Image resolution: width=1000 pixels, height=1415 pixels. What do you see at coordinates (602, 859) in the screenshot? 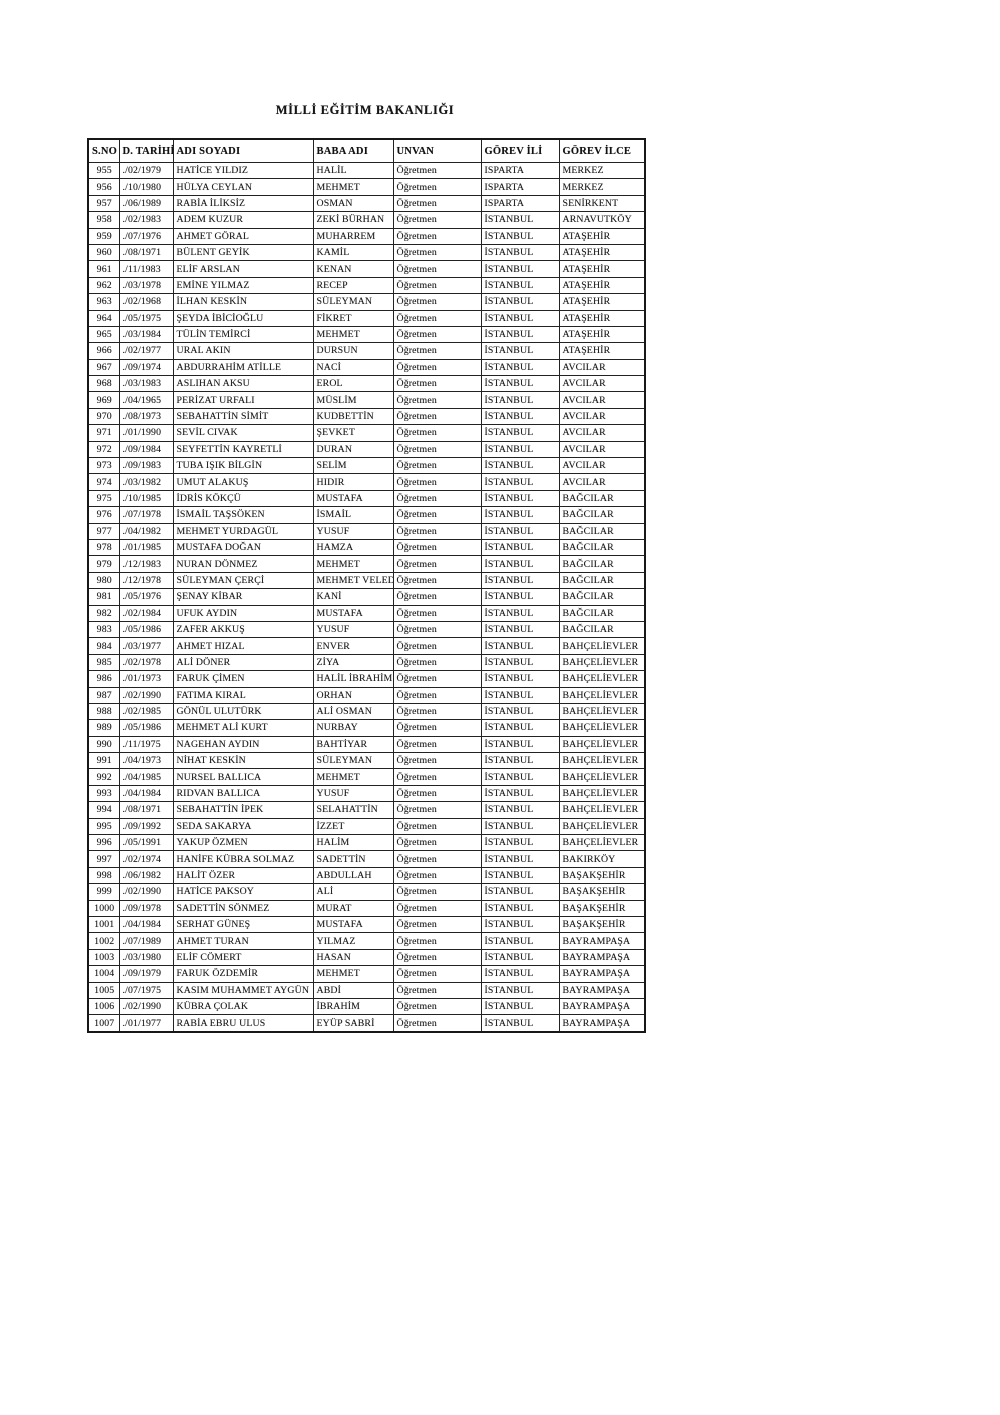
I see `cell-district: BAKIRKÖY` at bounding box center [602, 859].